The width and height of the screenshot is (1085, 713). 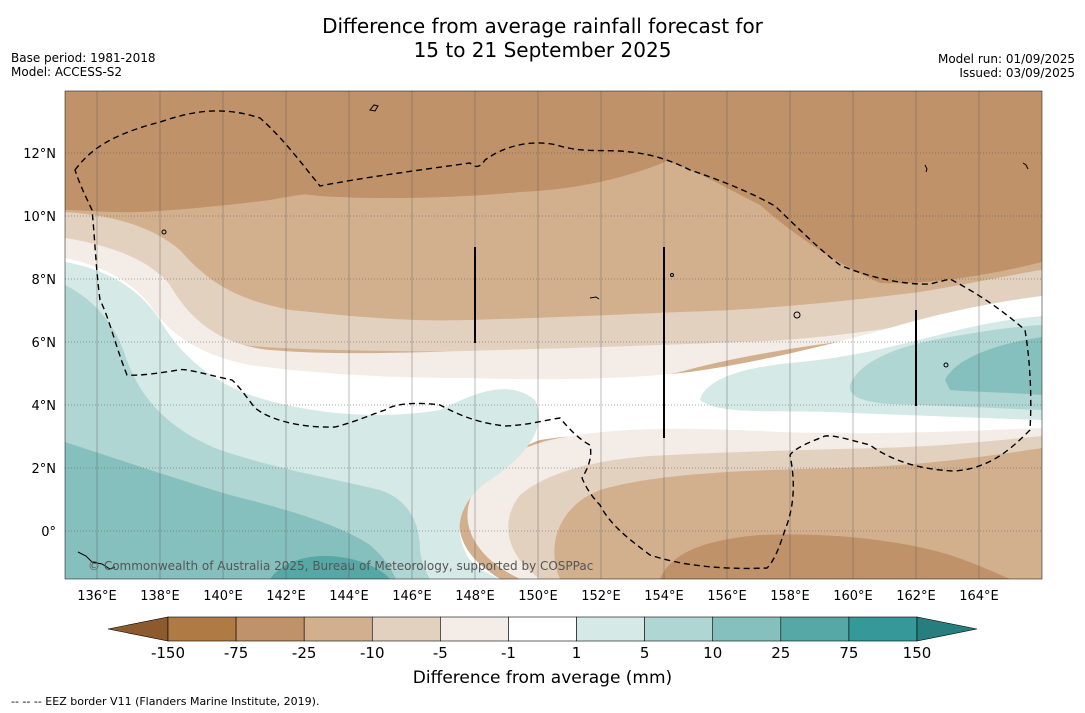 What do you see at coordinates (542, 678) in the screenshot?
I see `legend-title: Difference from average (mm)` at bounding box center [542, 678].